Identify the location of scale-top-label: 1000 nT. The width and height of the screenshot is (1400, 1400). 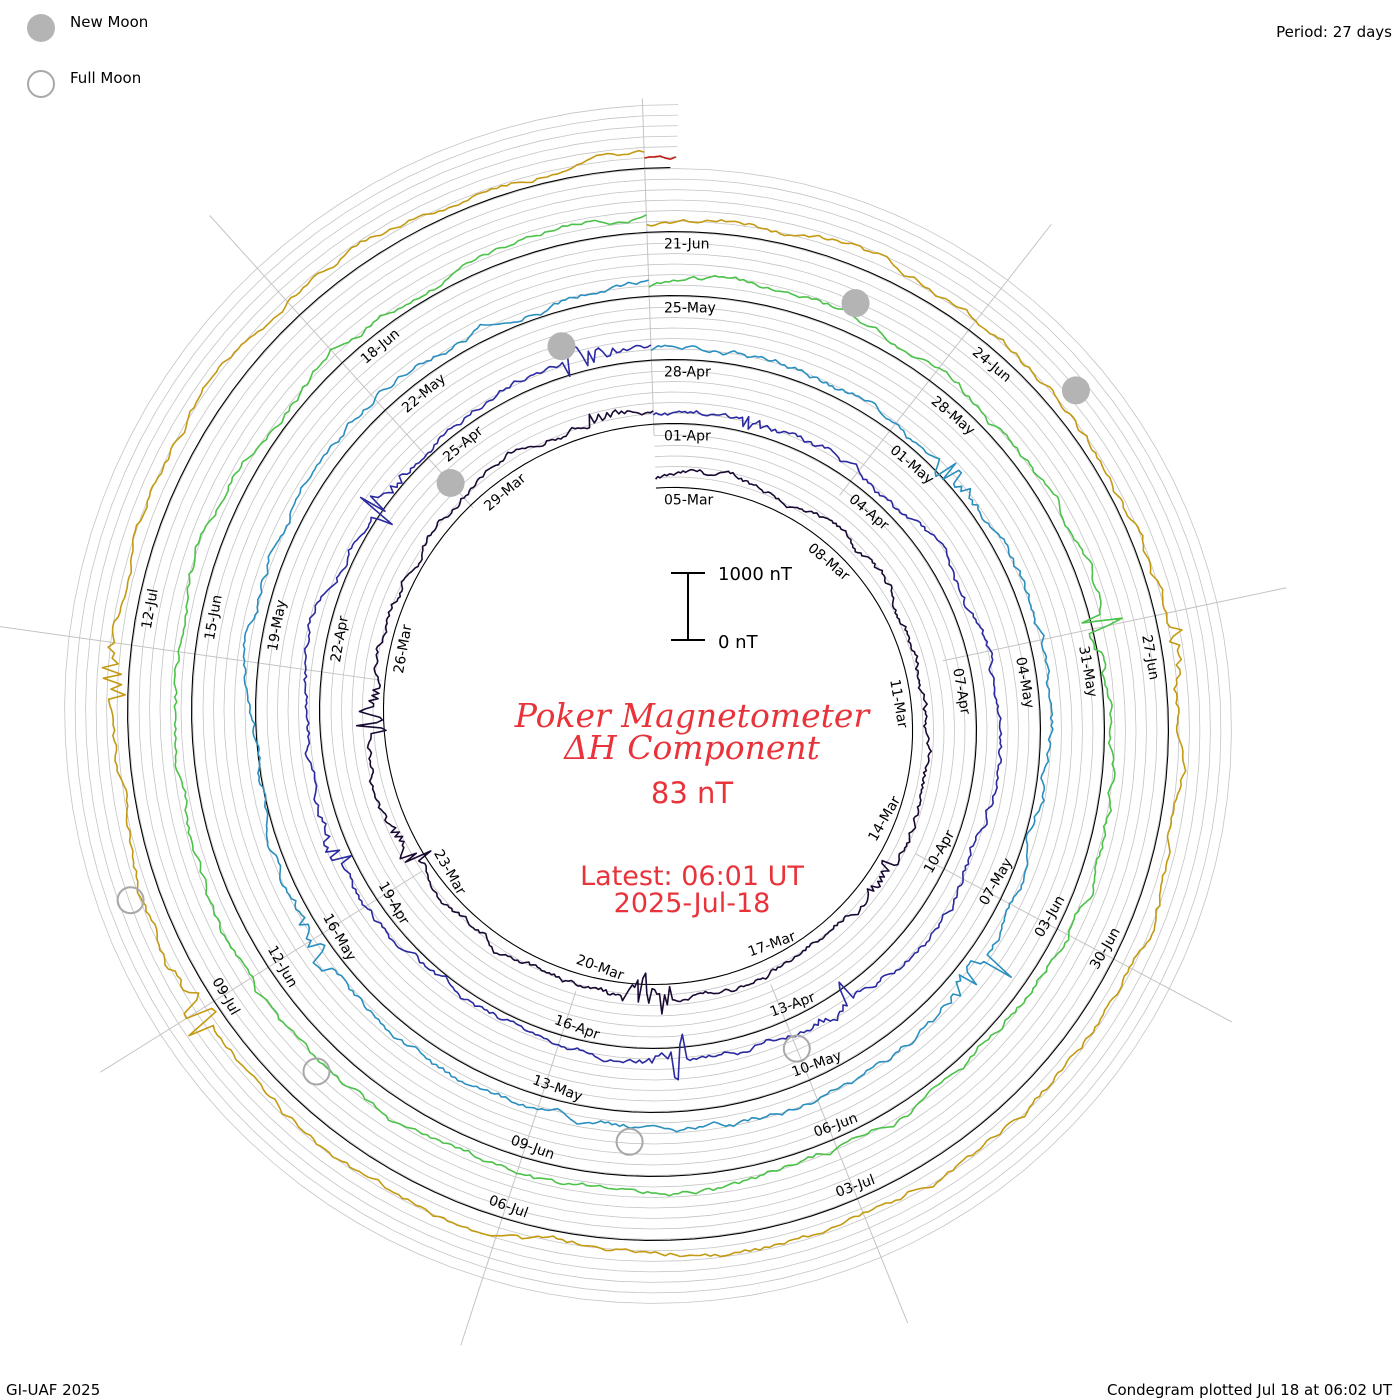
(755, 574).